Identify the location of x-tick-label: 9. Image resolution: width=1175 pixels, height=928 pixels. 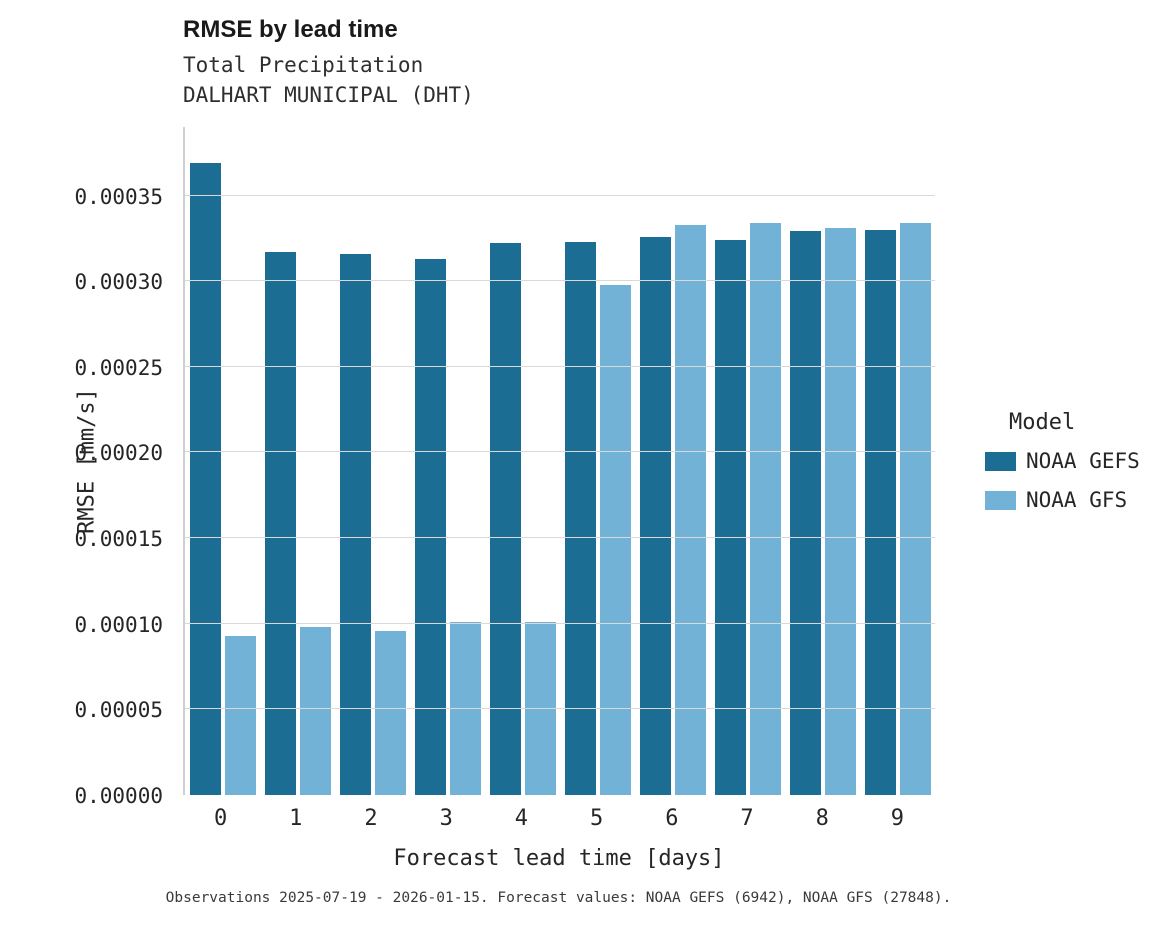
(897, 818).